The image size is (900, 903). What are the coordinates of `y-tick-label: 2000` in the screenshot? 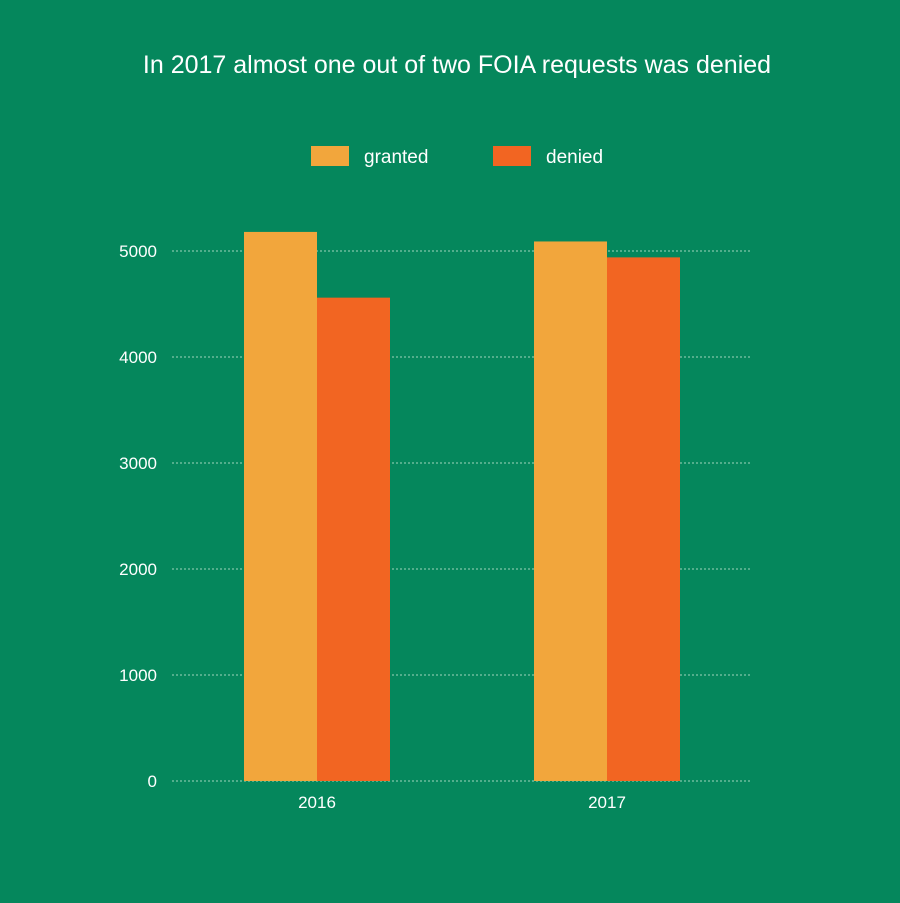 It's located at (138, 569).